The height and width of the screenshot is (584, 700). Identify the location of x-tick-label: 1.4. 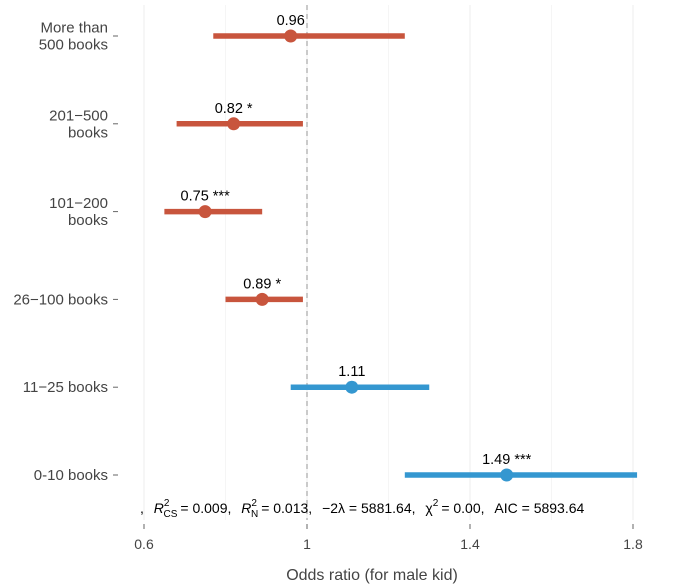
(470, 544).